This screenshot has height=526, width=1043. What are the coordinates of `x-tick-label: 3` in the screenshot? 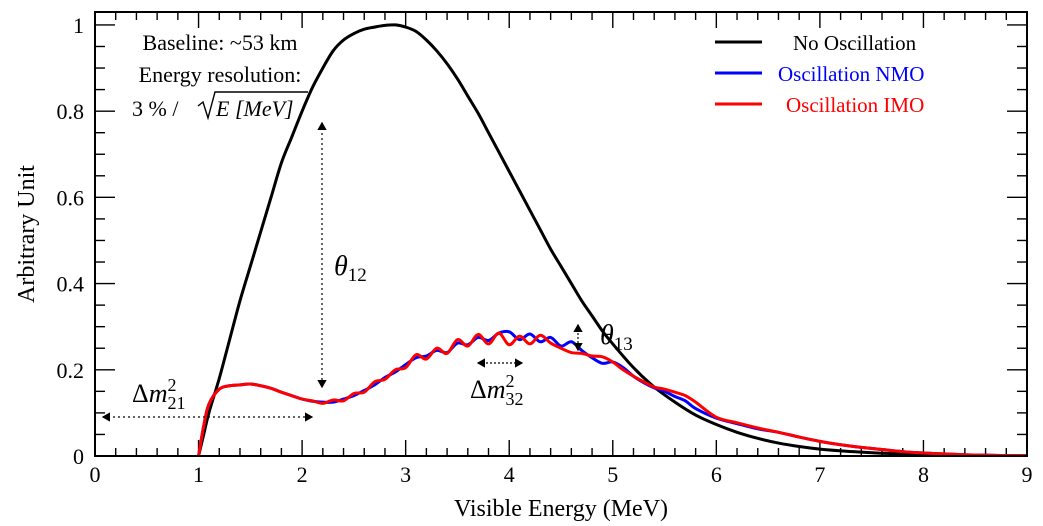 It's located at (405, 474).